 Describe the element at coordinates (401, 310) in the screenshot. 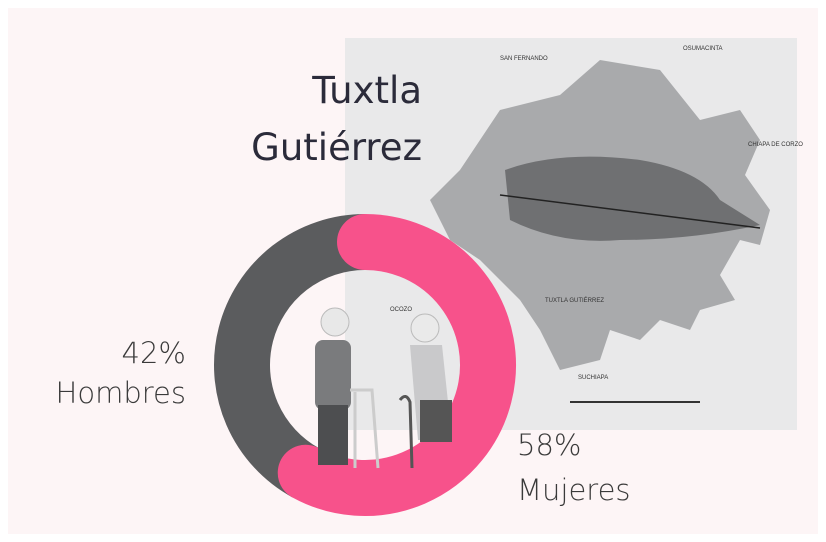

I see `map-label: OCOZO` at that location.